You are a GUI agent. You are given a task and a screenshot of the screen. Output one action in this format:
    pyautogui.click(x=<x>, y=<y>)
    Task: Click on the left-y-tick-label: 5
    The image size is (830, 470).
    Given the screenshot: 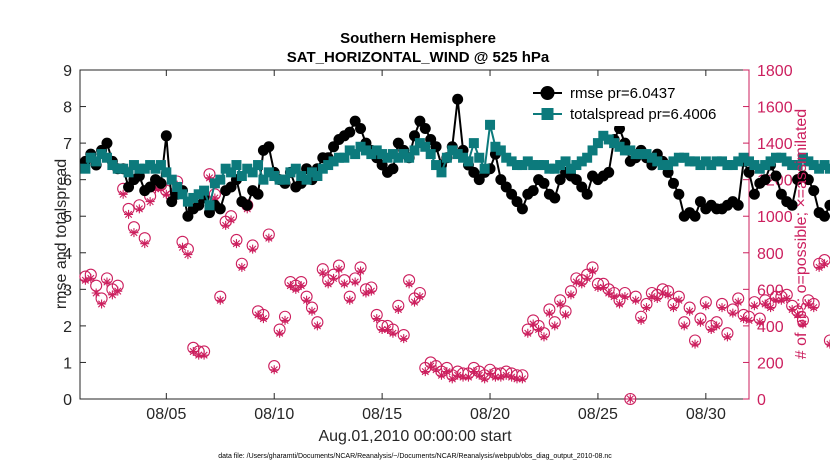 What is the action you would take?
    pyautogui.click(x=67, y=217)
    